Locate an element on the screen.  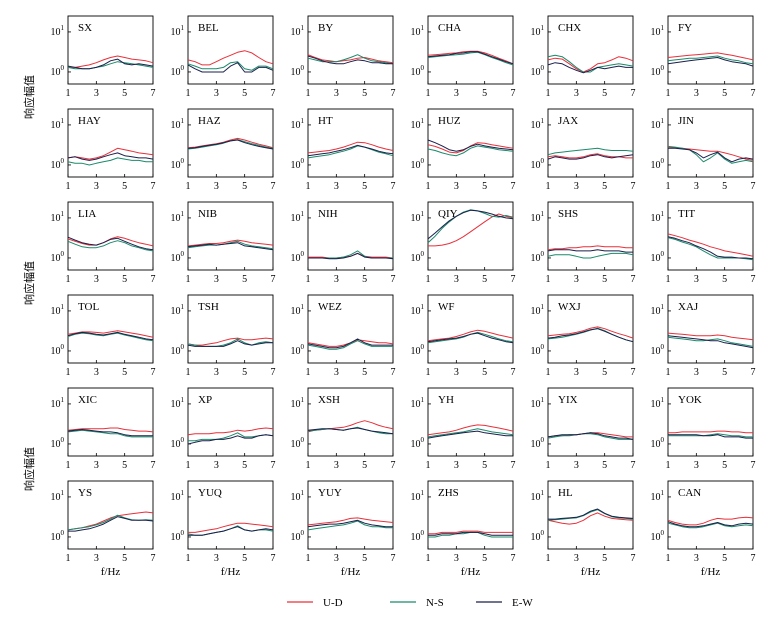
x-axis-label: f/Hz is located at coordinates (111, 572).